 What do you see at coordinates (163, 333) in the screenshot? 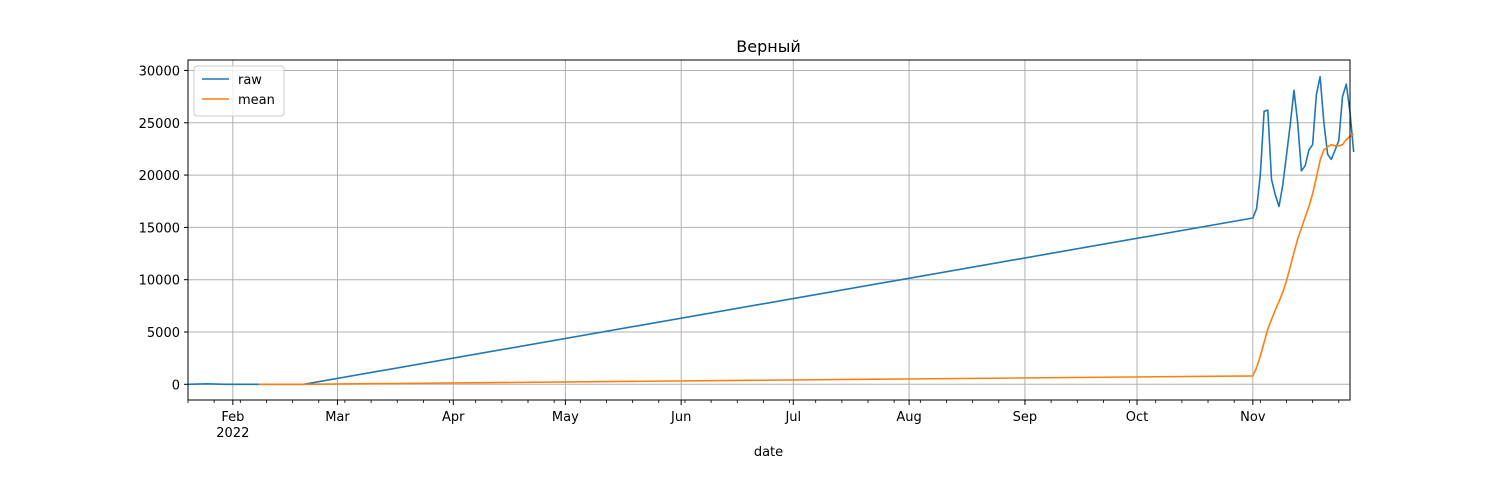
I see `y-tick-label: 5000` at bounding box center [163, 333].